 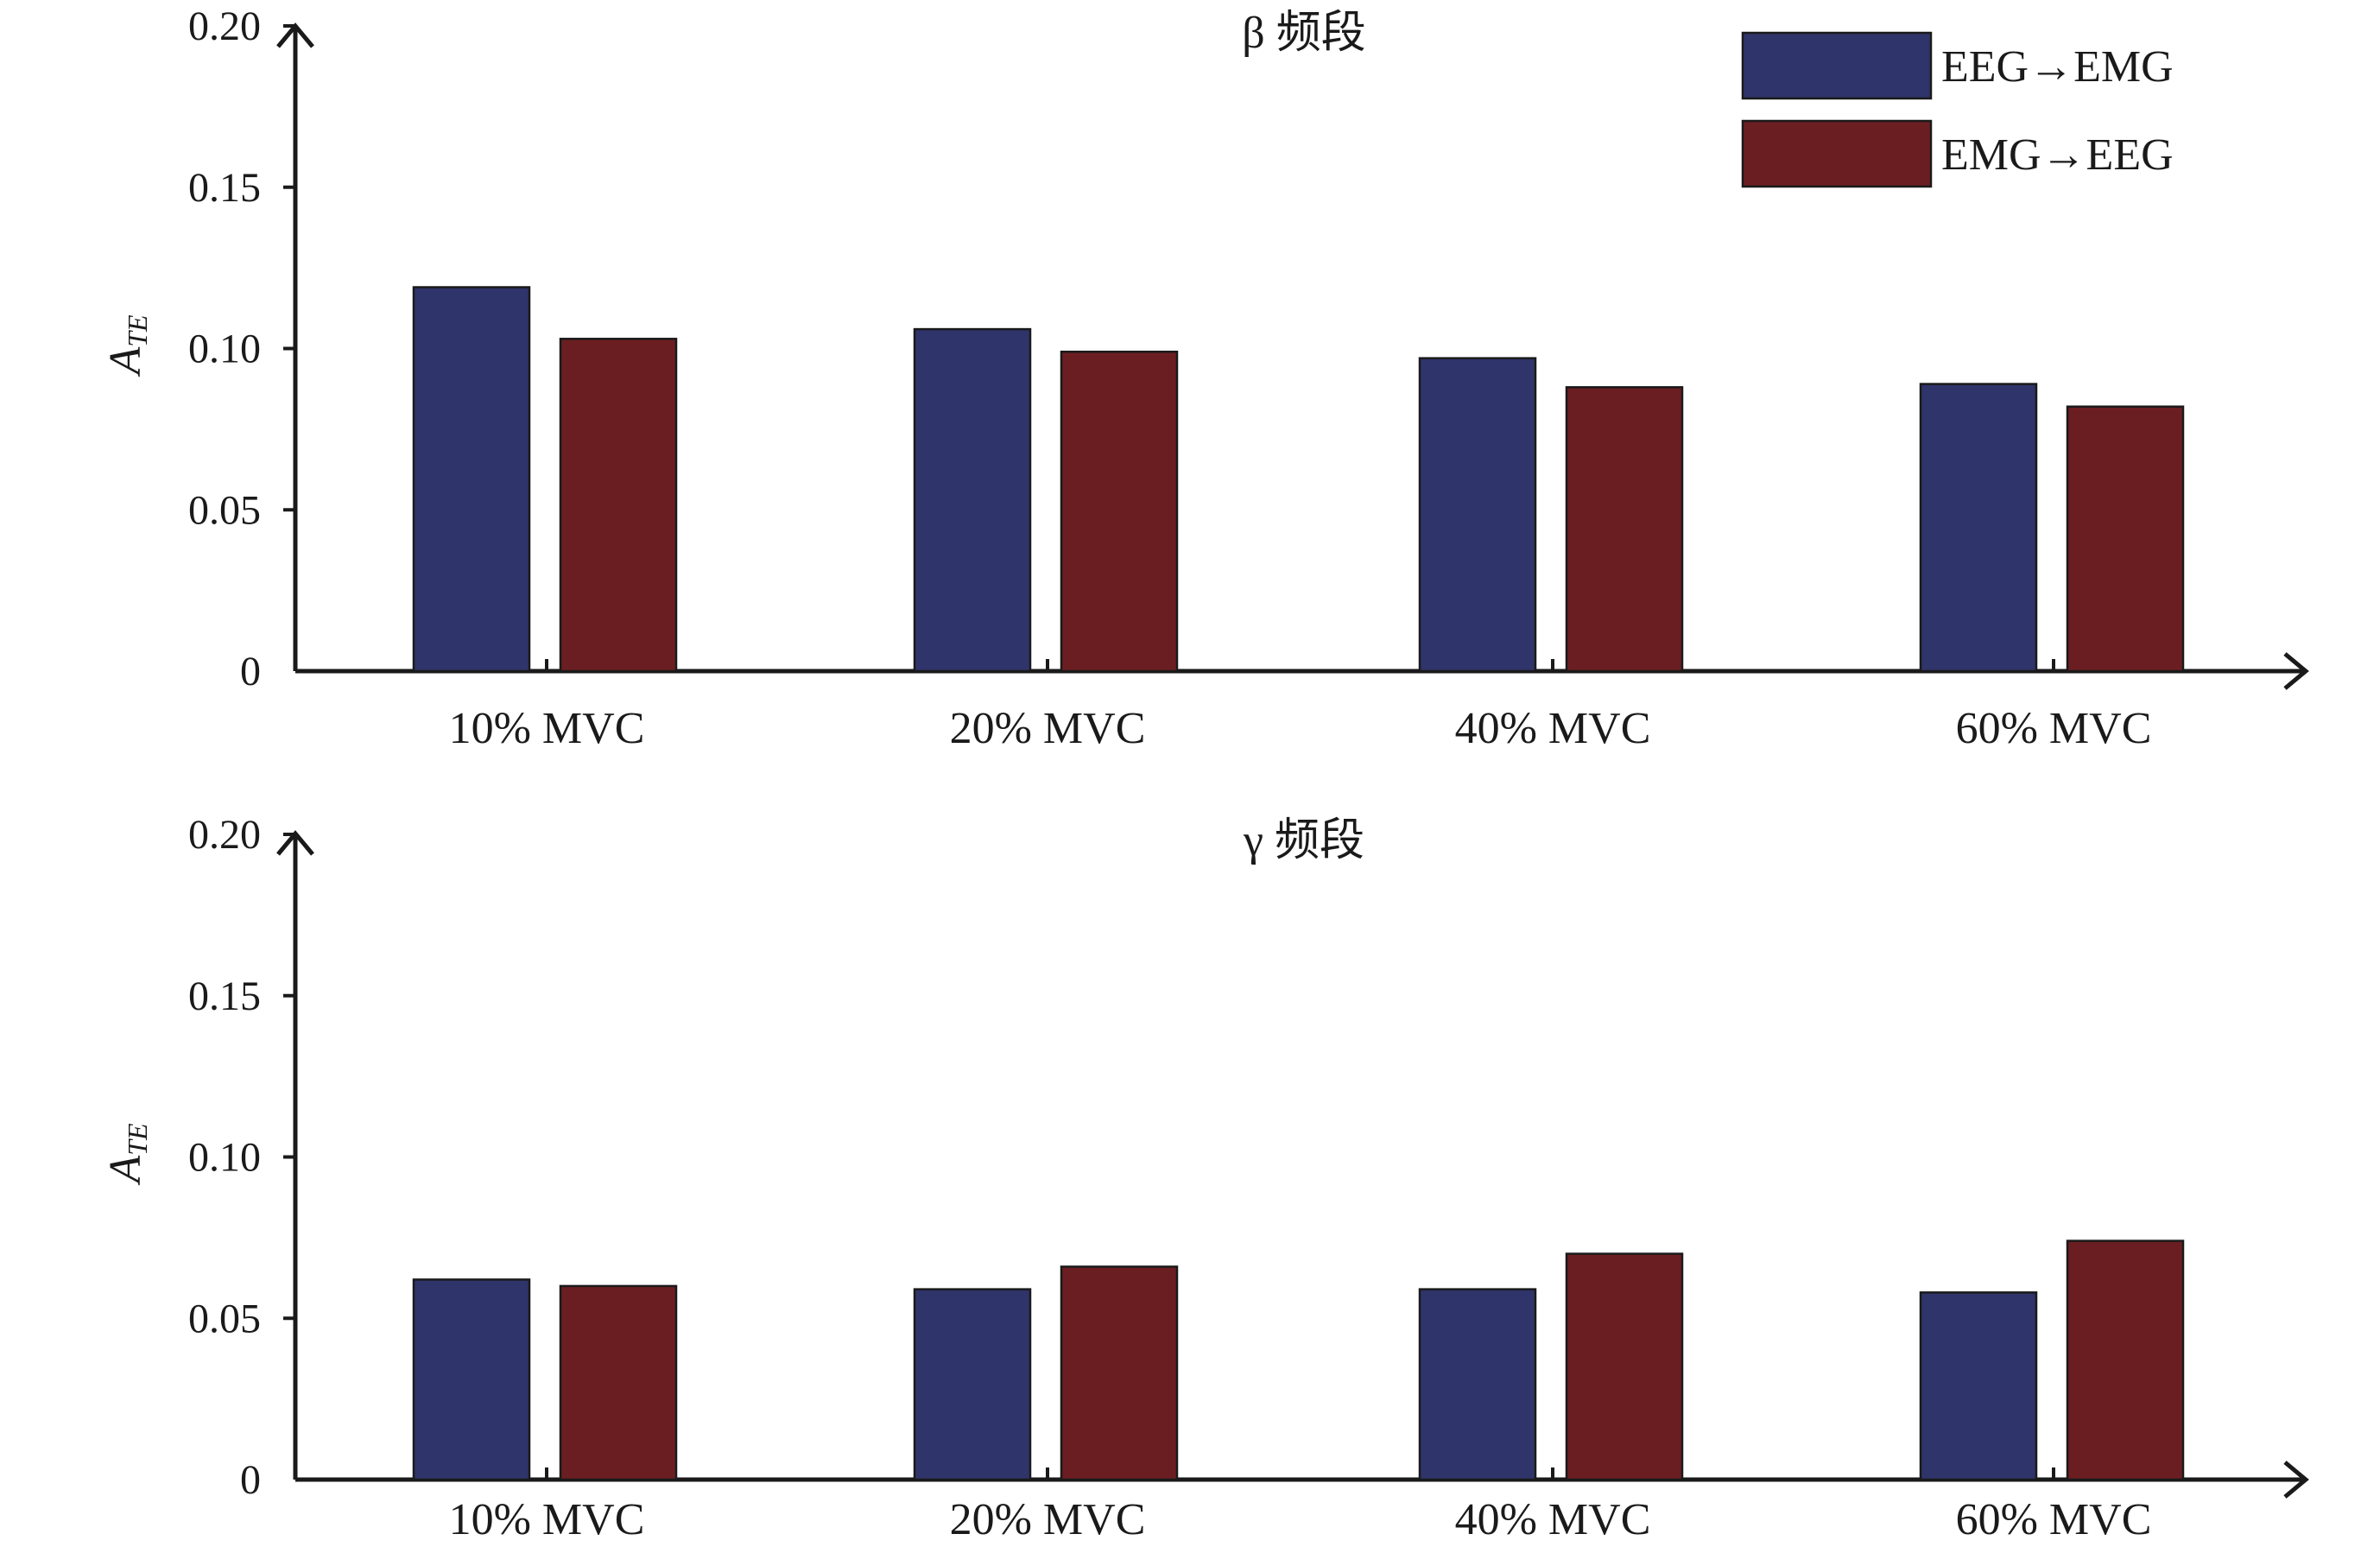 What do you see at coordinates (2057, 155) in the screenshot?
I see `legend-label: EMG→EEG` at bounding box center [2057, 155].